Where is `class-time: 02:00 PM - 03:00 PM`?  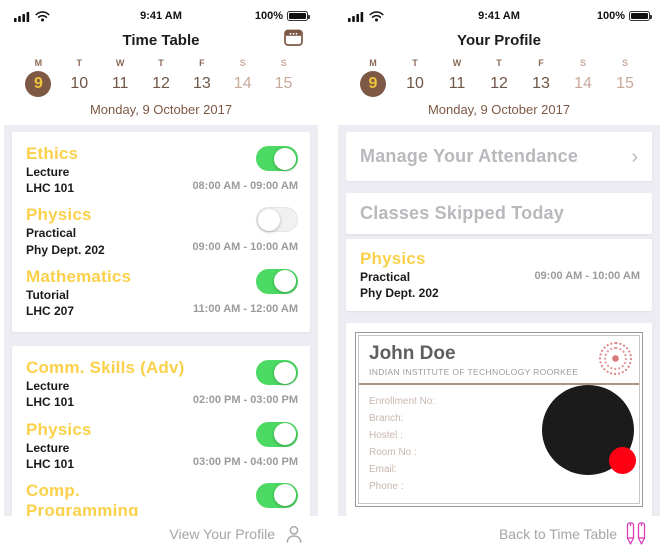
class-time: 02:00 PM - 03:00 PM is located at coordinates (245, 400).